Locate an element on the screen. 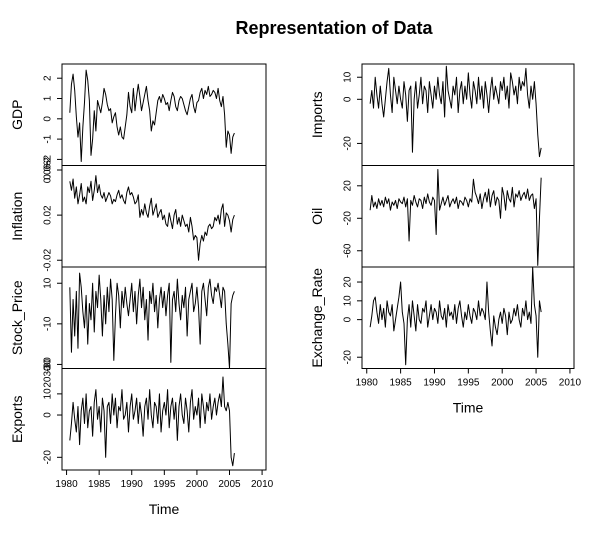 This screenshot has height=552, width=589. panel-oil: 20 -20 -60 Oil is located at coordinates (442, 216).